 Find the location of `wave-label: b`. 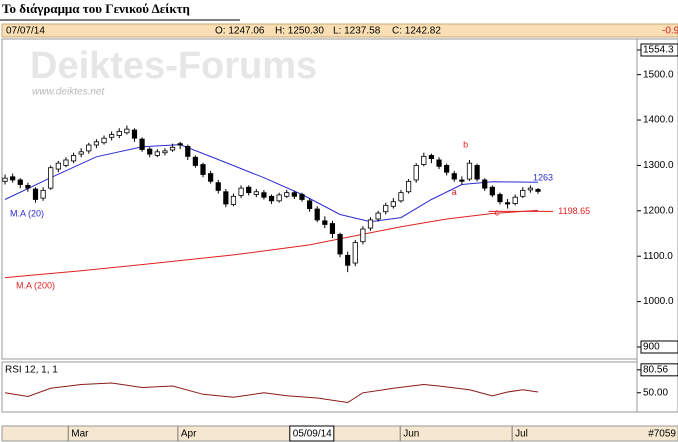

wave-label: b is located at coordinates (465, 144).